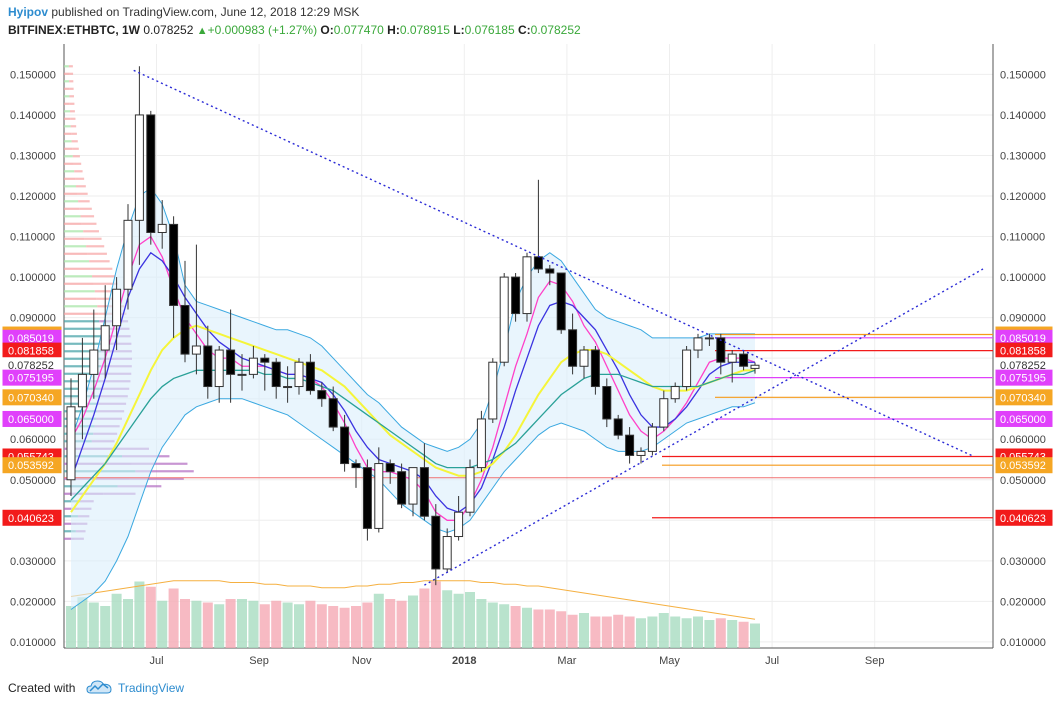 The height and width of the screenshot is (705, 1057). I want to click on price-label-right: 0.070340, so click(1024, 397).